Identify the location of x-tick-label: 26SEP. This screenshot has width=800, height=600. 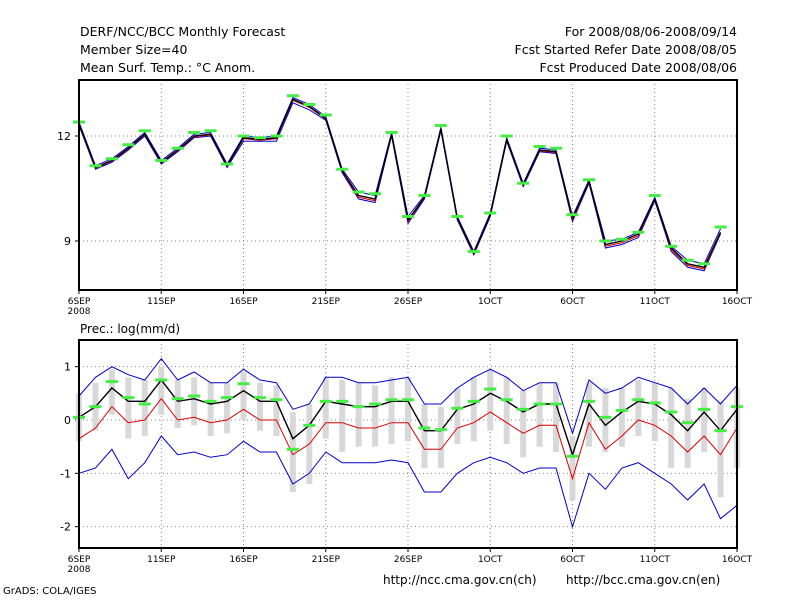
(408, 302).